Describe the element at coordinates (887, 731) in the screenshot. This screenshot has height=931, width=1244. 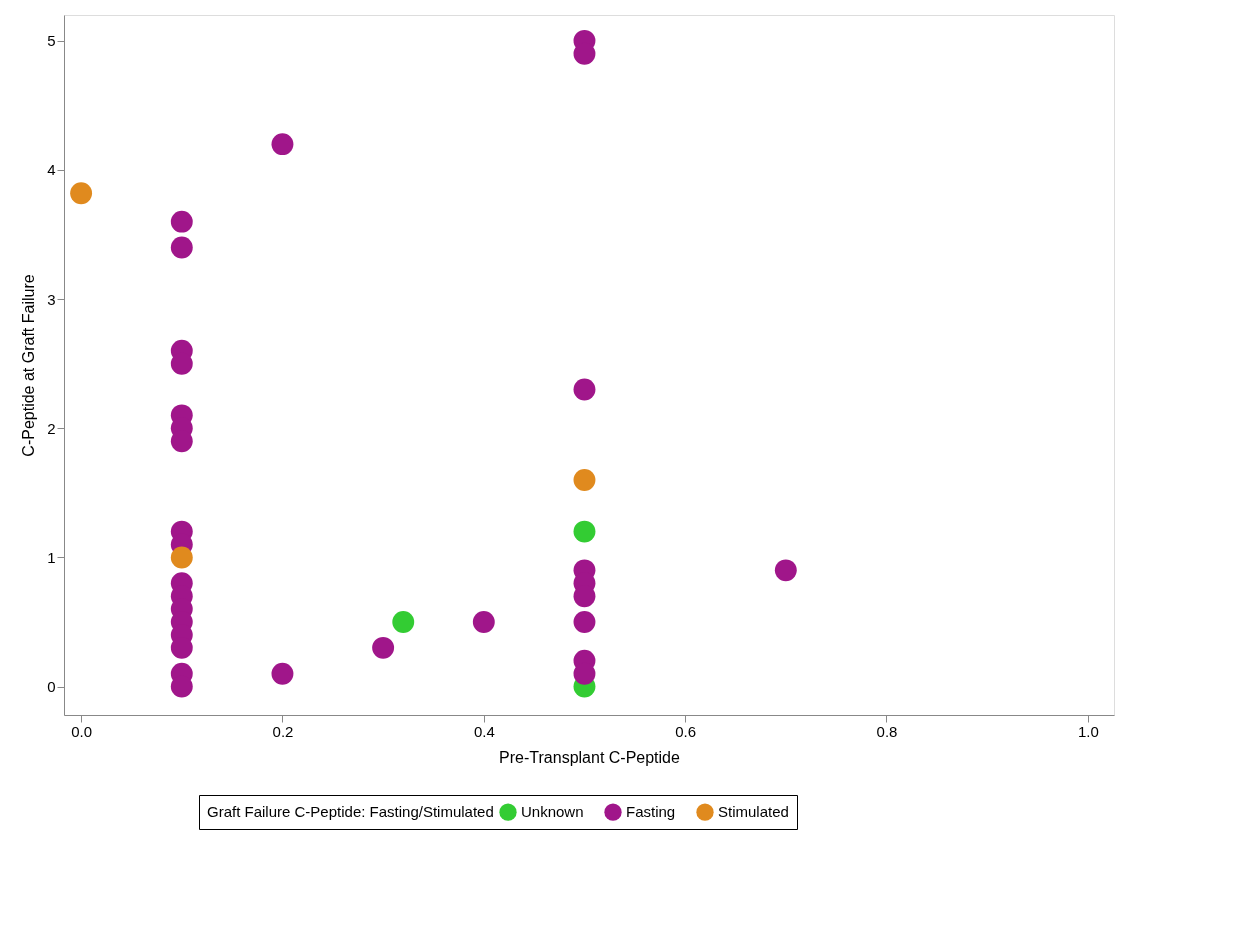
I see `x-tick-label: 0.8` at that location.